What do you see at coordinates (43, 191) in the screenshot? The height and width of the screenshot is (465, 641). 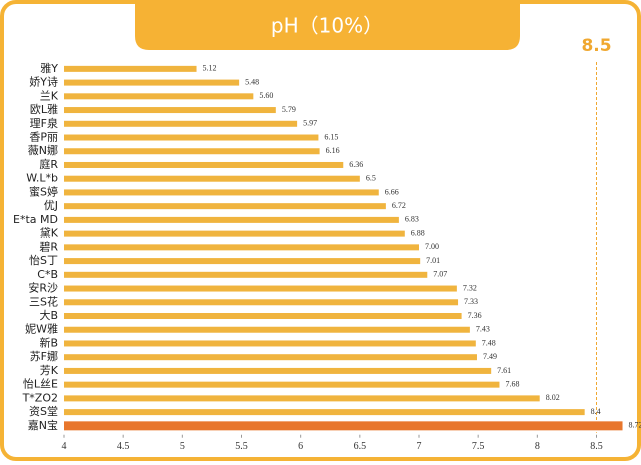 I see `y-tick-label: 蜜S婷` at bounding box center [43, 191].